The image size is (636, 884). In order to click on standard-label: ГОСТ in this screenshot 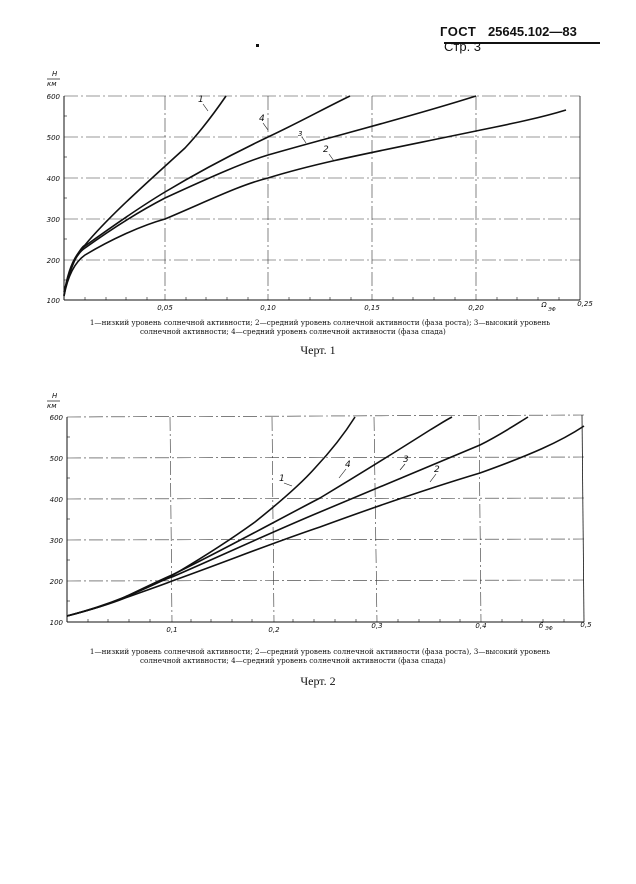, I will do `click(458, 31)`.